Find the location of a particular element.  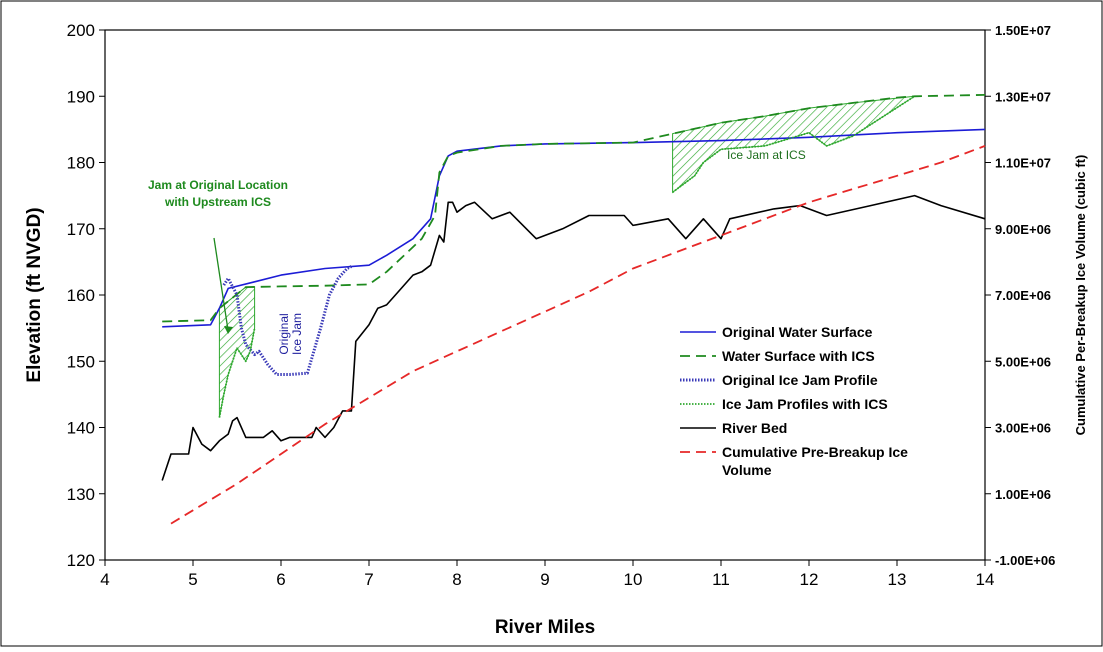

x-tick-label: 12 is located at coordinates (809, 579).